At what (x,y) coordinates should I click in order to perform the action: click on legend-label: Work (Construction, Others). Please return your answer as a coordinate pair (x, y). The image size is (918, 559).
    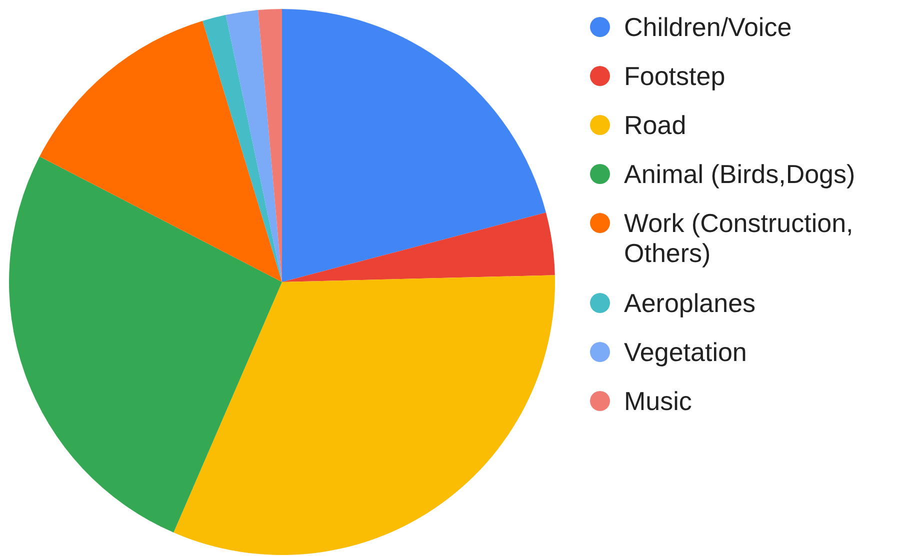
    Looking at the image, I should click on (739, 238).